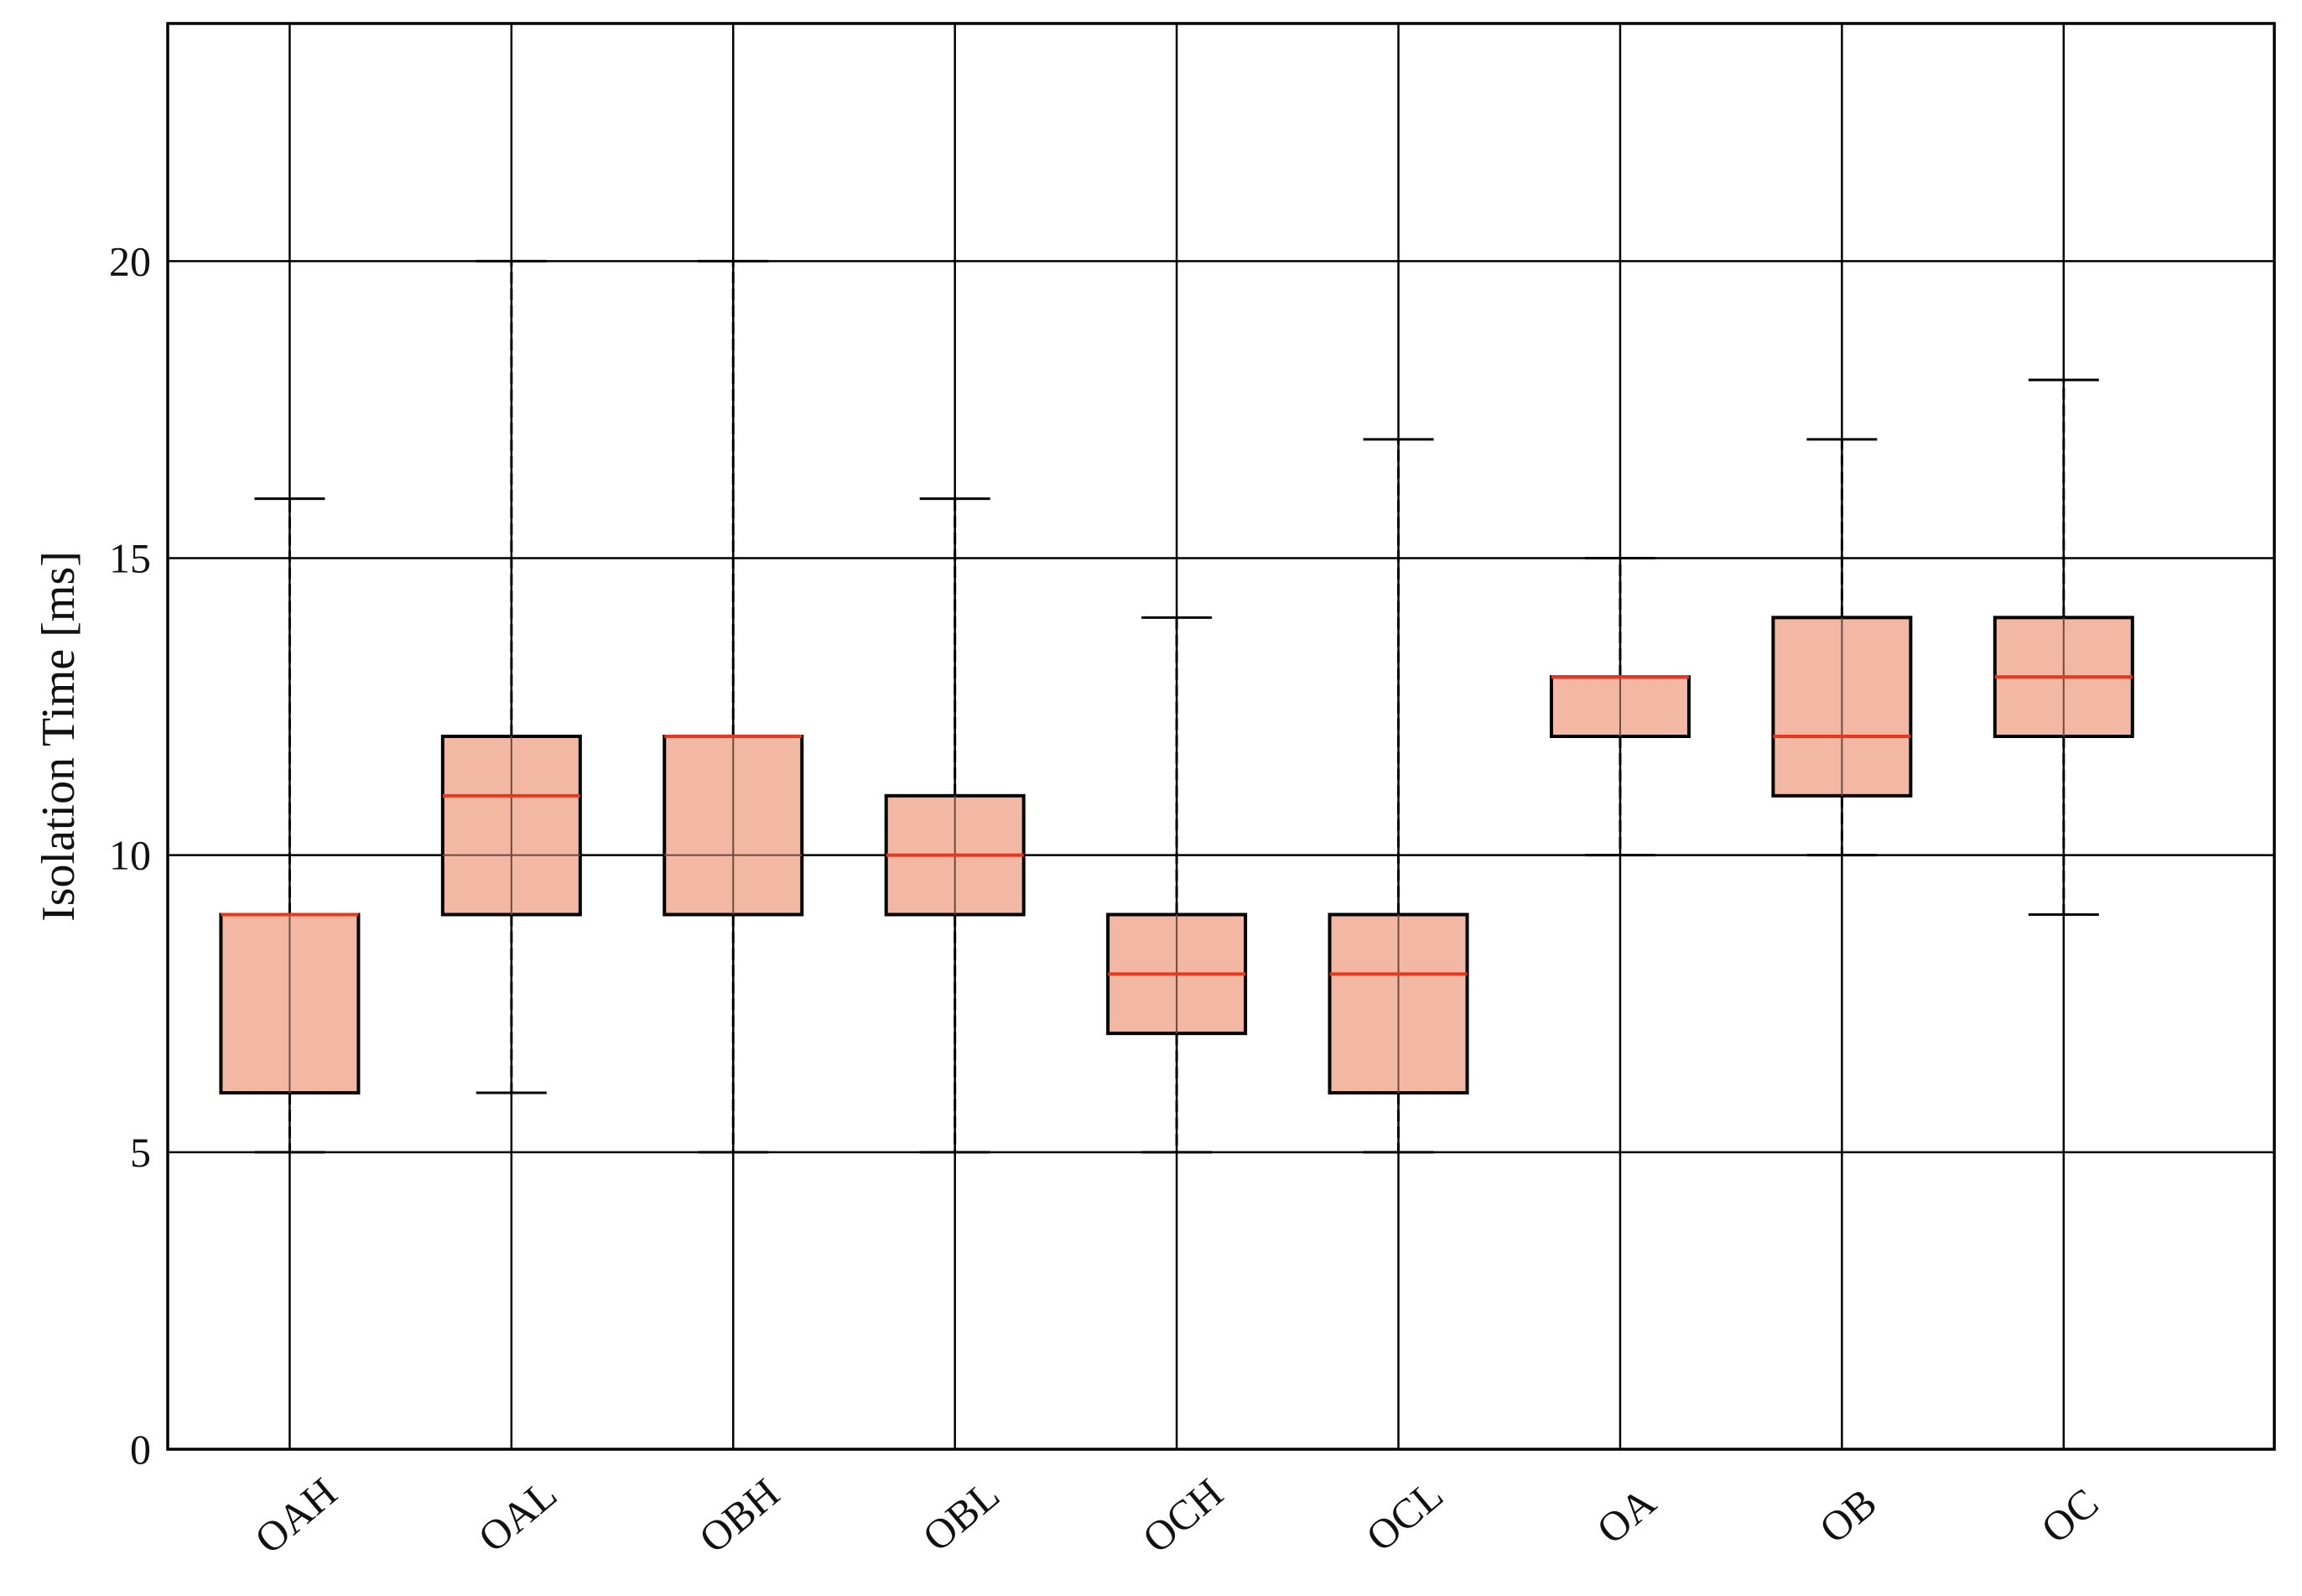  What do you see at coordinates (1177, 885) in the screenshot?
I see `box-och` at bounding box center [1177, 885].